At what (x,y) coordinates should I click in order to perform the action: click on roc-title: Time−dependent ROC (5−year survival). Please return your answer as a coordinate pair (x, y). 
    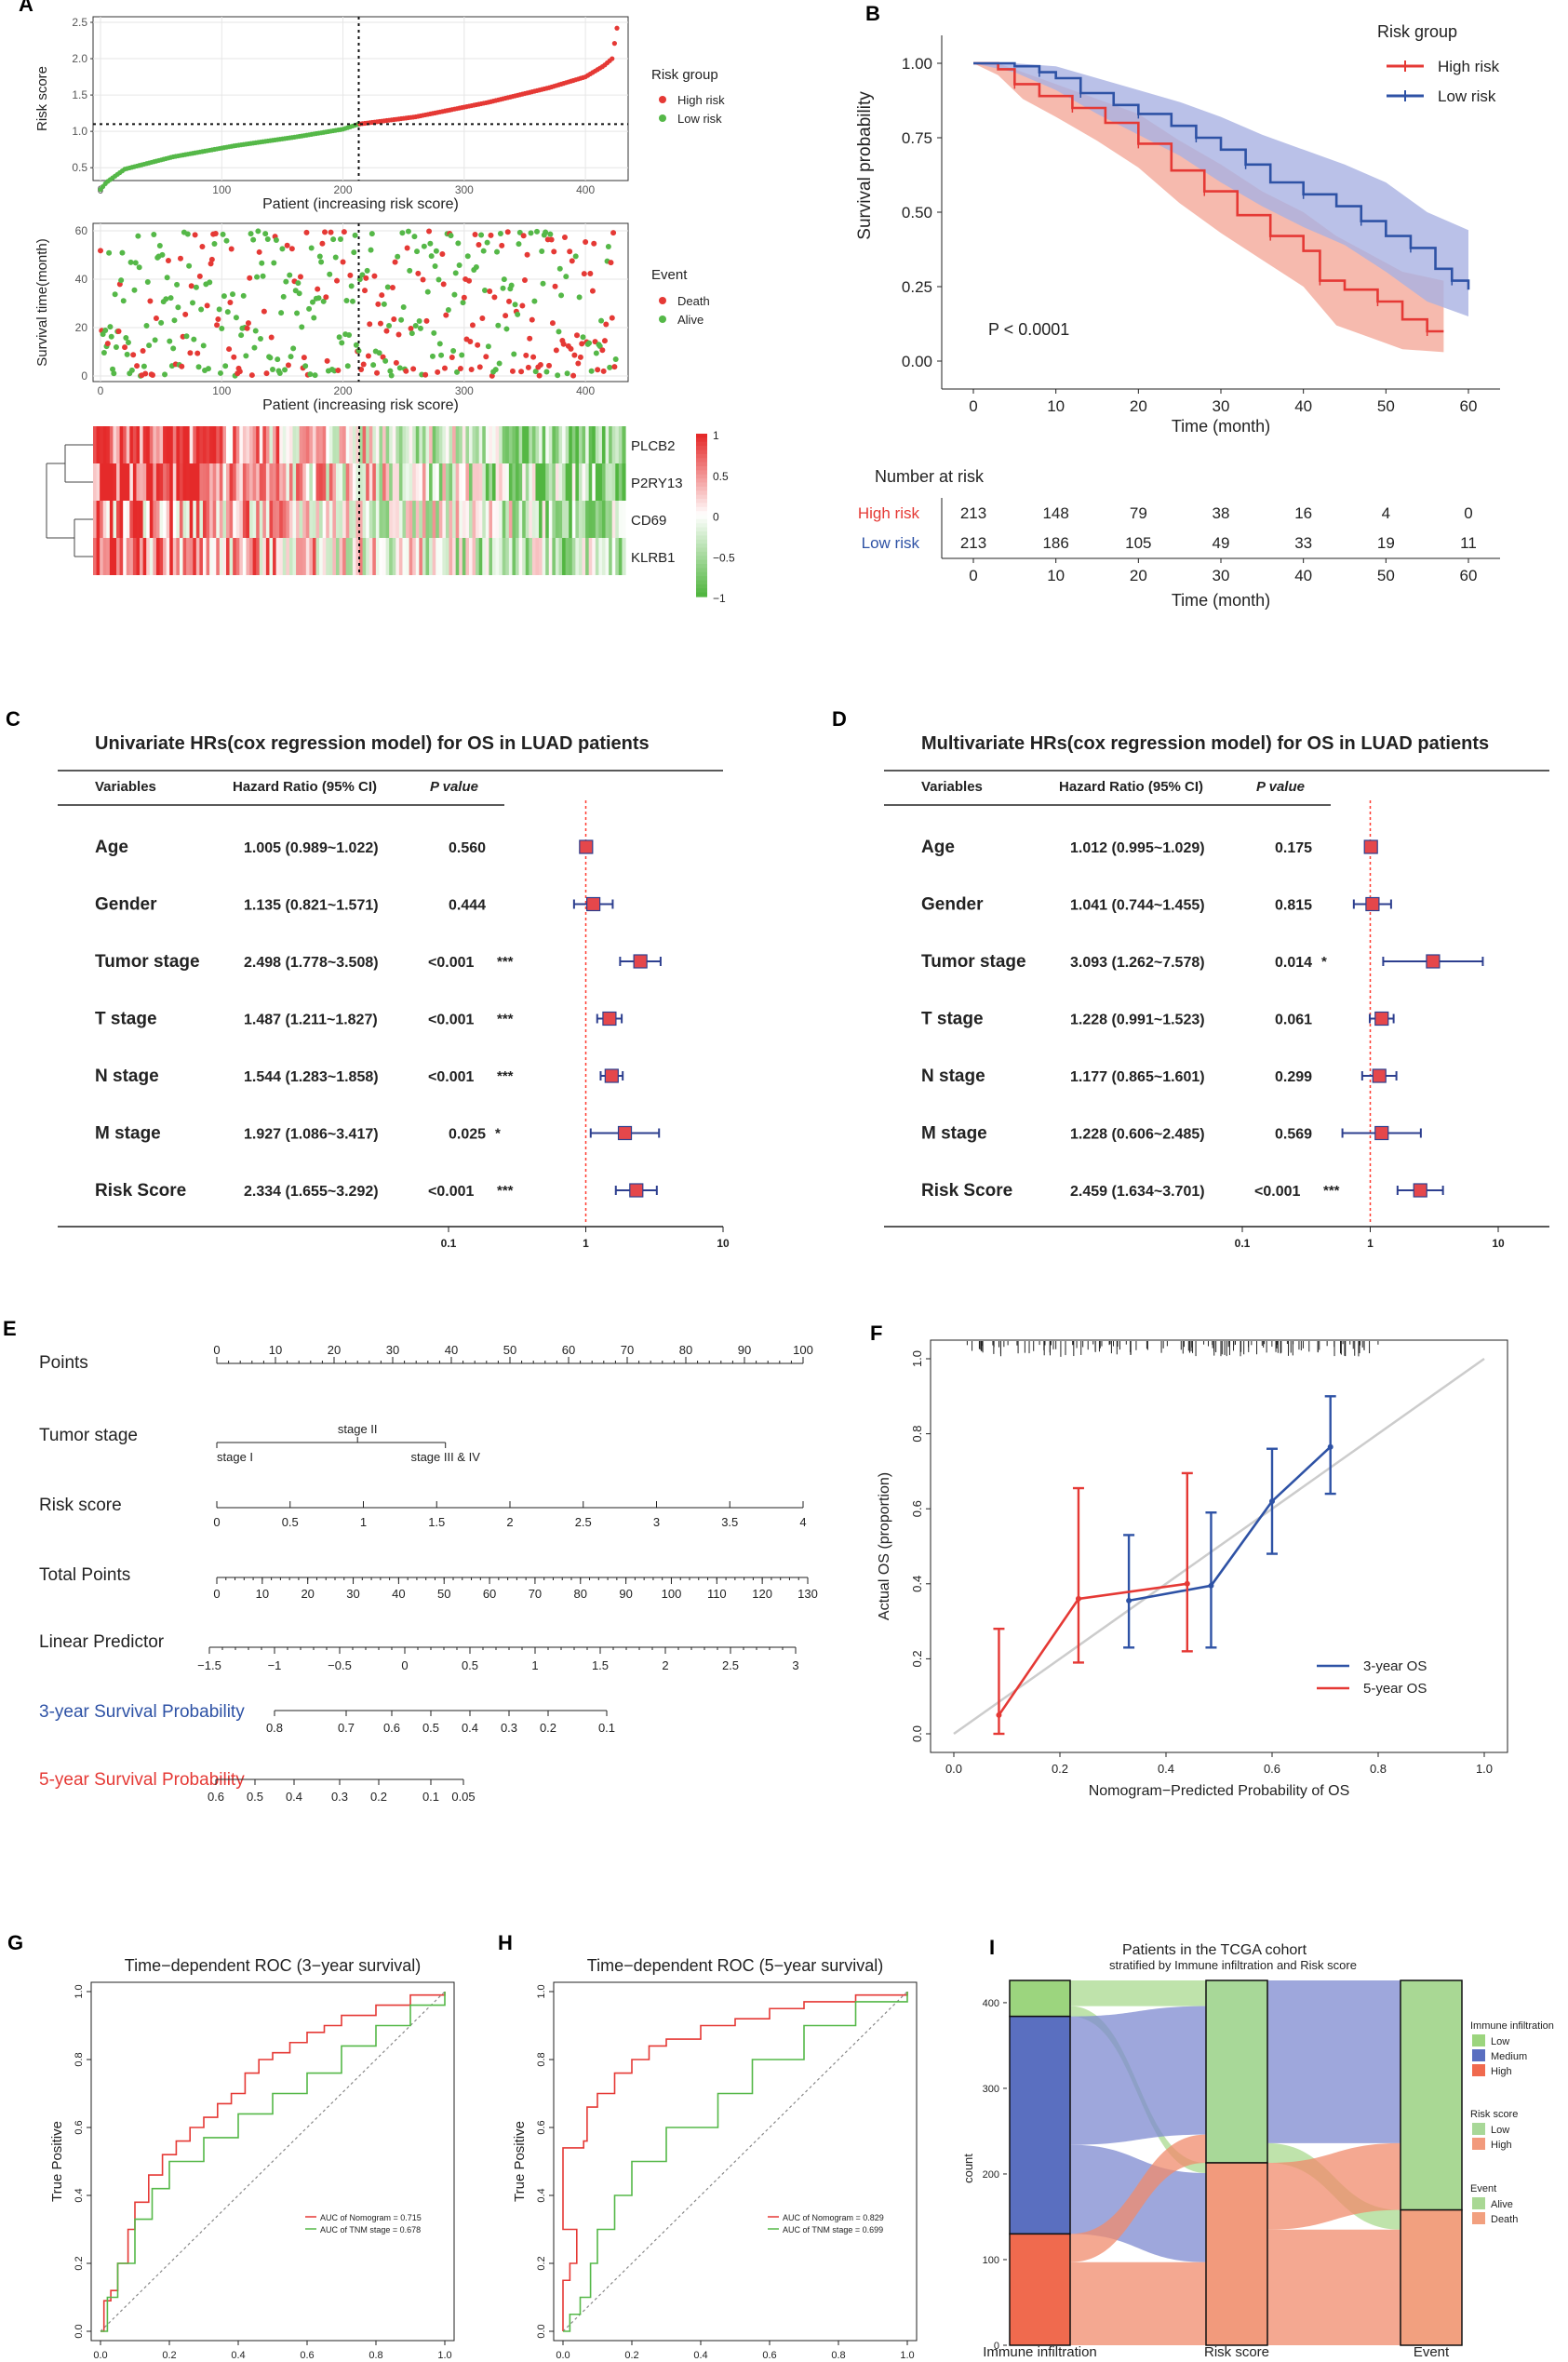
    Looking at the image, I should click on (735, 1965).